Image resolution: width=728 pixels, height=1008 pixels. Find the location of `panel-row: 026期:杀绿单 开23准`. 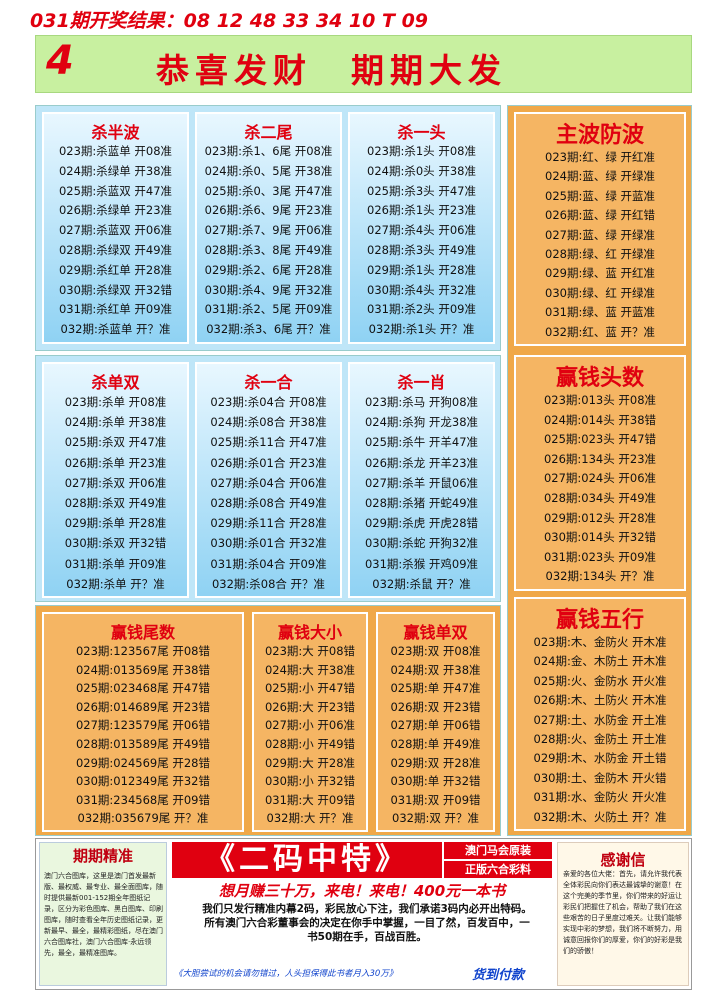

panel-row: 026期:杀绿单 开23准 is located at coordinates (115, 210).